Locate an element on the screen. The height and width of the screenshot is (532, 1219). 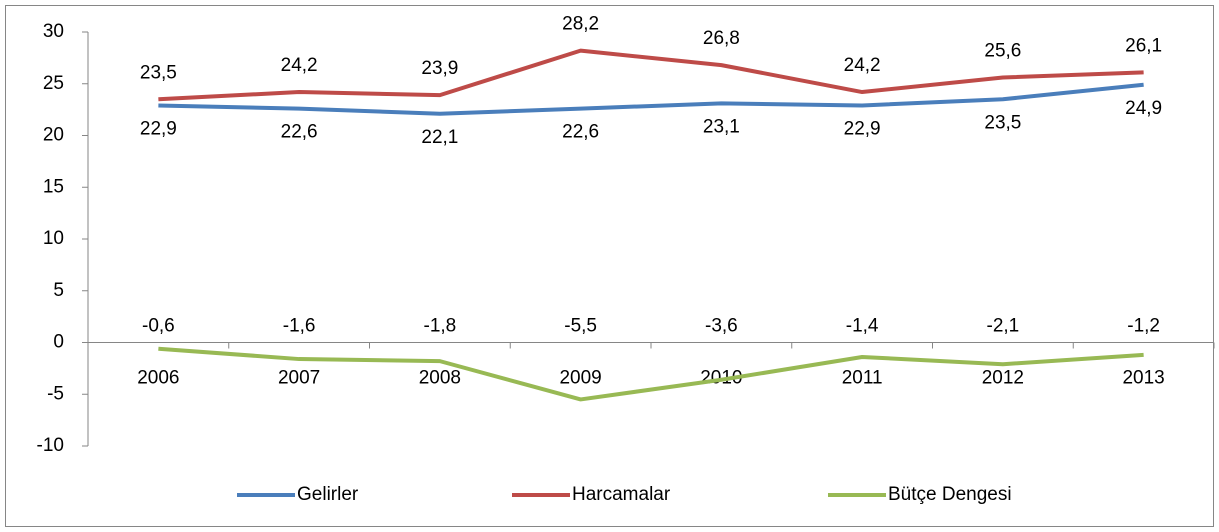
data-label: -3,6 is located at coordinates (721, 326).